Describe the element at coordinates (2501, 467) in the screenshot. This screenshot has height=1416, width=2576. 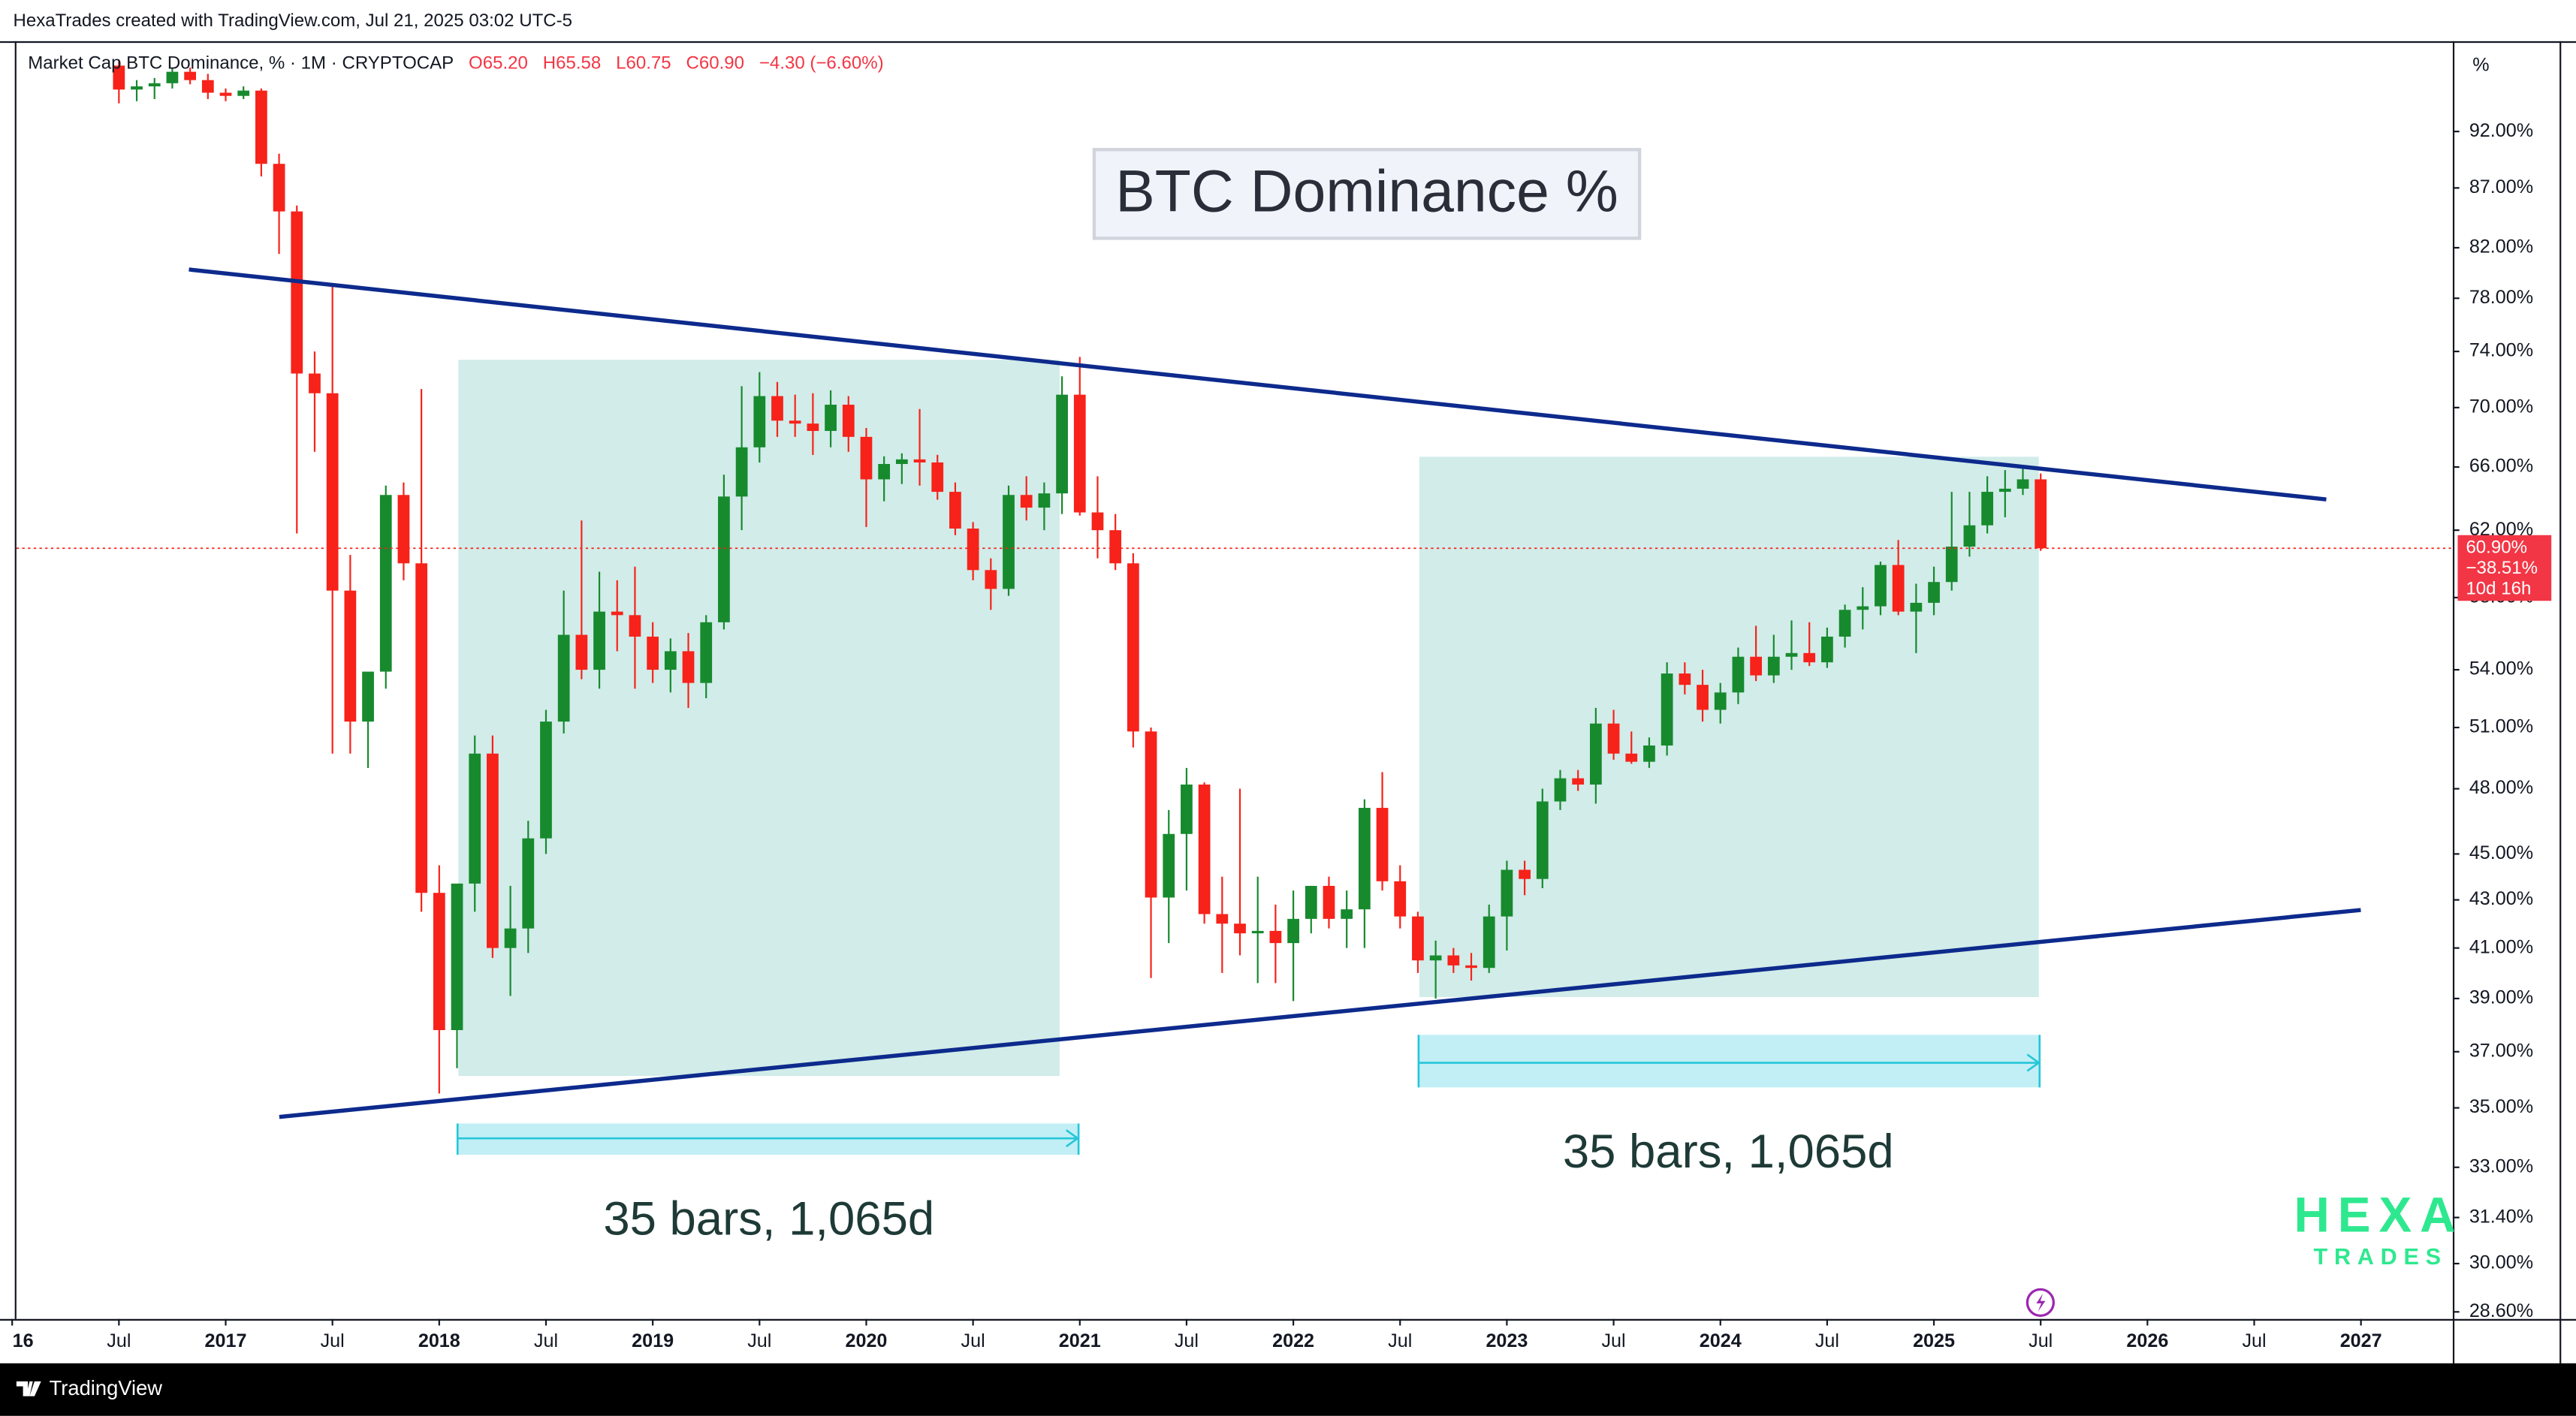
I see `y-tick-label: 66.00%` at that location.